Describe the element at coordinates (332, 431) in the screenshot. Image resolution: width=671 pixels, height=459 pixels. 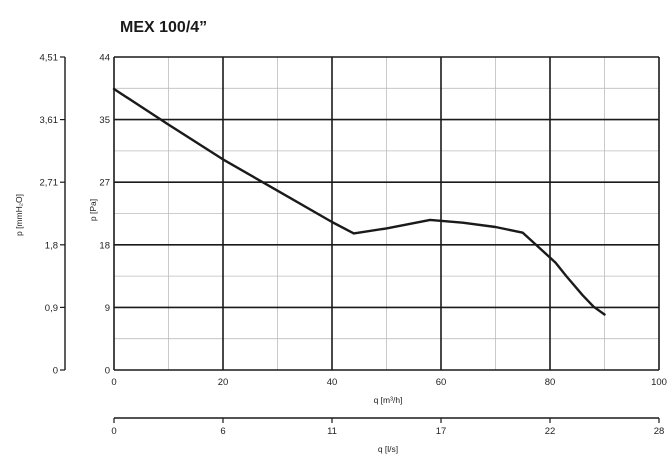
I see `x2-tick-label: 11` at that location.